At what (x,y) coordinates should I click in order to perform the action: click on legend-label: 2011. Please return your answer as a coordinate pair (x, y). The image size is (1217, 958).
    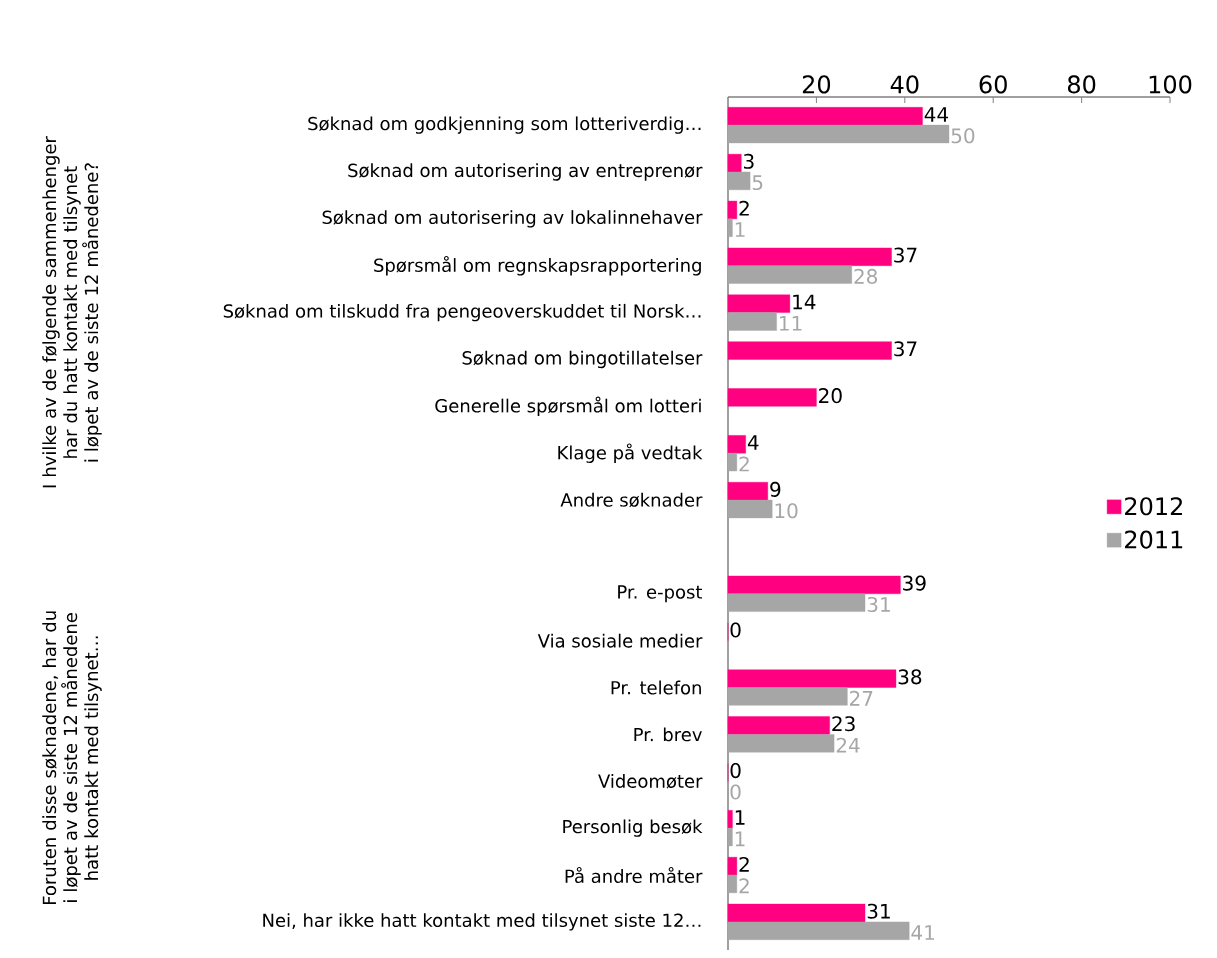
    Looking at the image, I should click on (1154, 539).